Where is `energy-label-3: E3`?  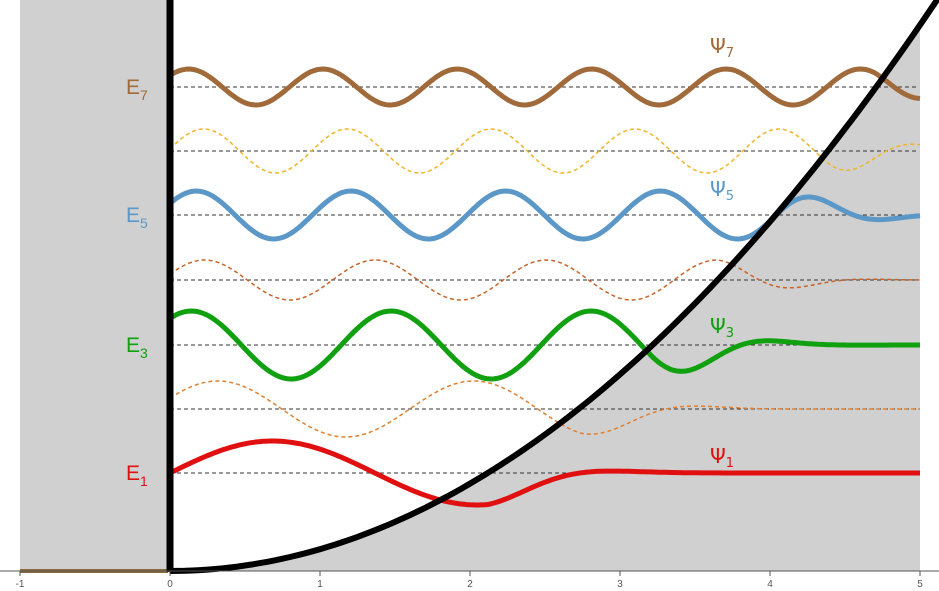 energy-label-3: E3 is located at coordinates (137, 347).